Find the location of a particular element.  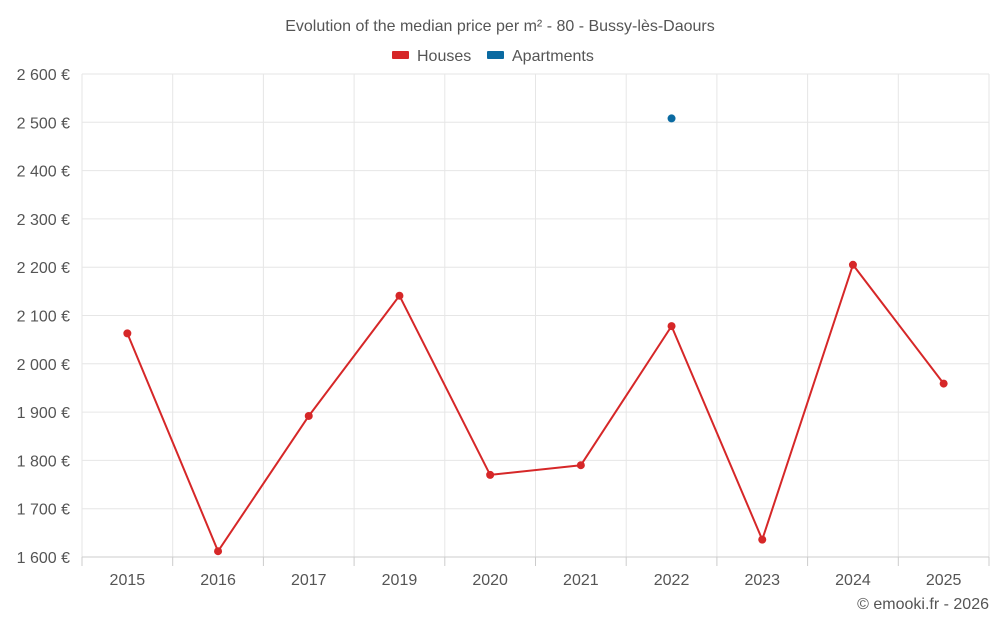

y-tick-label: 2 600 € is located at coordinates (43, 75).